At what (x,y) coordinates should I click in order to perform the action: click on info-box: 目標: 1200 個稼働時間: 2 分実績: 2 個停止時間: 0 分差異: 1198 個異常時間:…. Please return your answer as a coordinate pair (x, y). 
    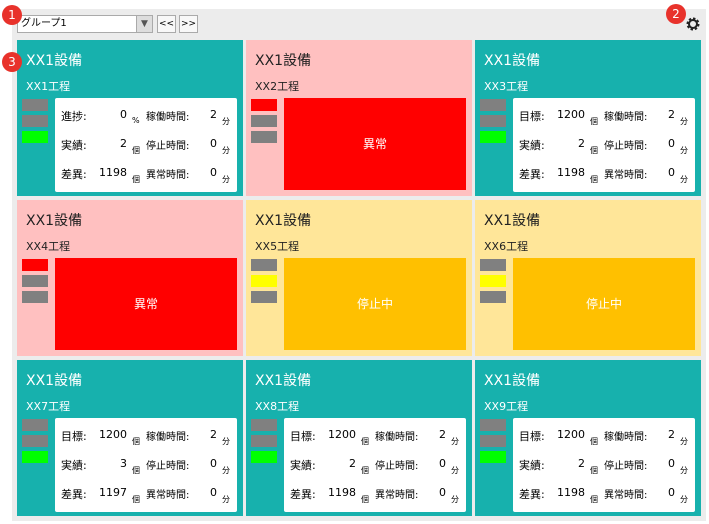
    Looking at the image, I should click on (604, 465).